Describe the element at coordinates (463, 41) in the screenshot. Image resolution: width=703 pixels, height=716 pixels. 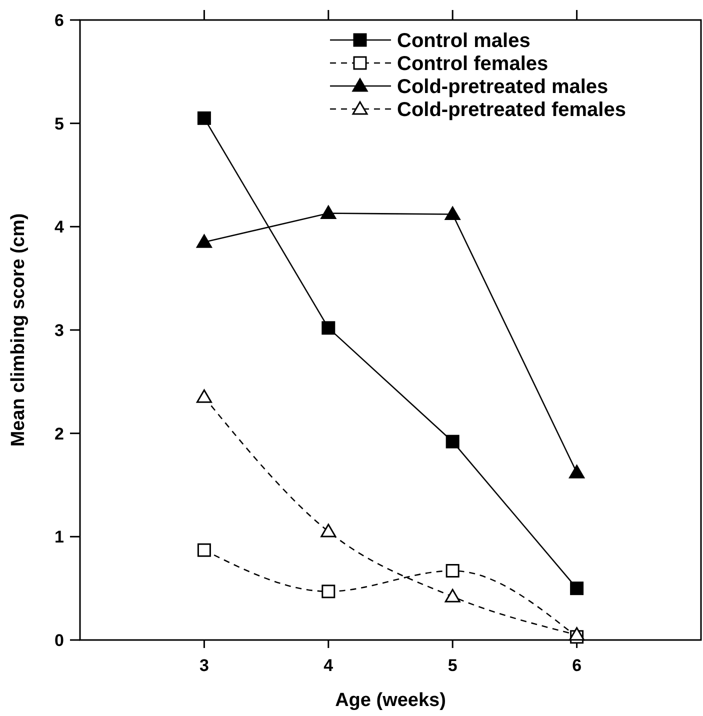
I see `legend-label: Control males` at that location.